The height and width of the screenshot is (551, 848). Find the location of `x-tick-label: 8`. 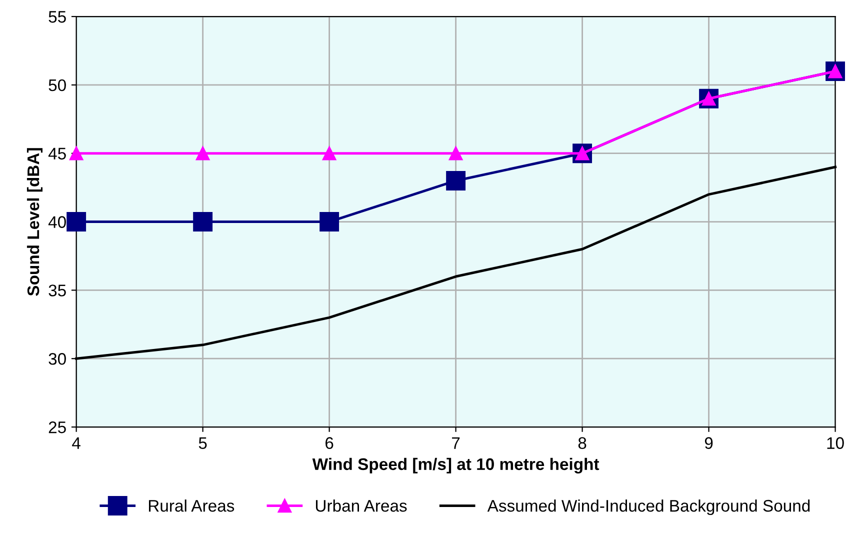

x-tick-label: 8 is located at coordinates (582, 443).